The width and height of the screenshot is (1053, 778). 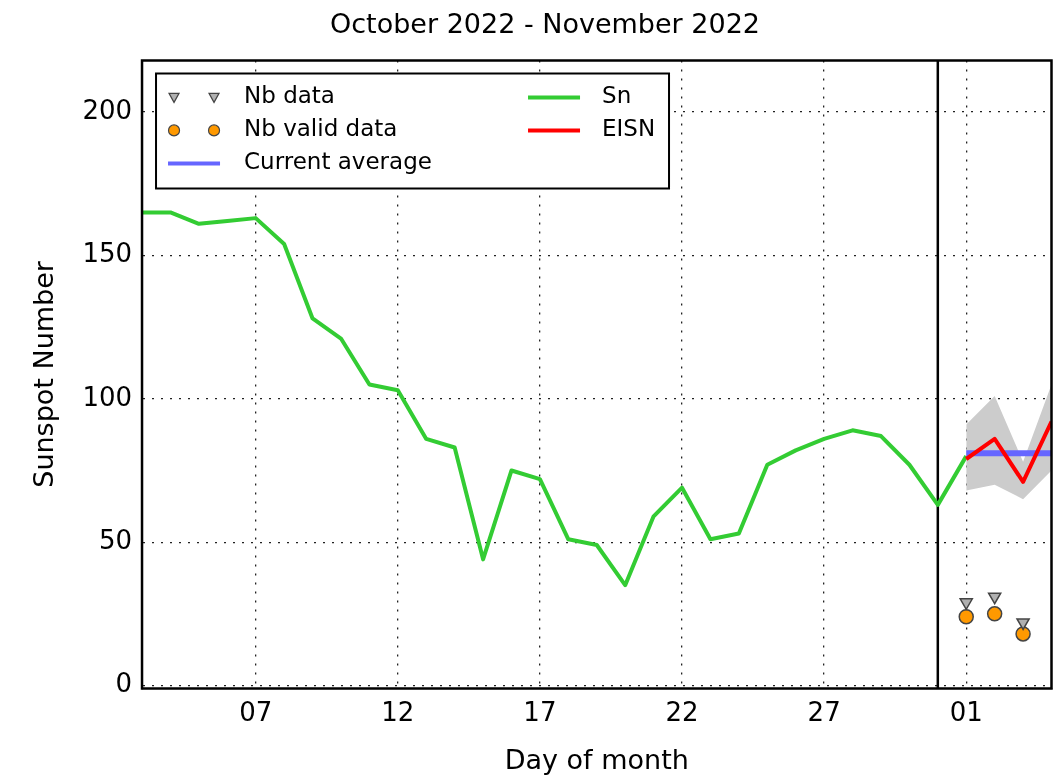 What do you see at coordinates (338, 161) in the screenshot?
I see `legend-label: Current average` at bounding box center [338, 161].